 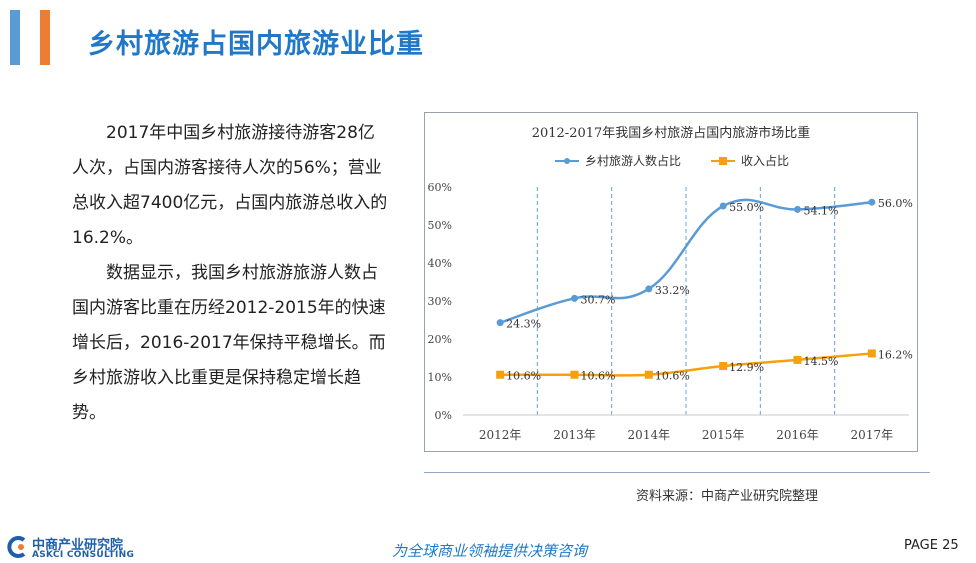 What do you see at coordinates (672, 290) in the screenshot?
I see `data-label: 33.2%` at bounding box center [672, 290].